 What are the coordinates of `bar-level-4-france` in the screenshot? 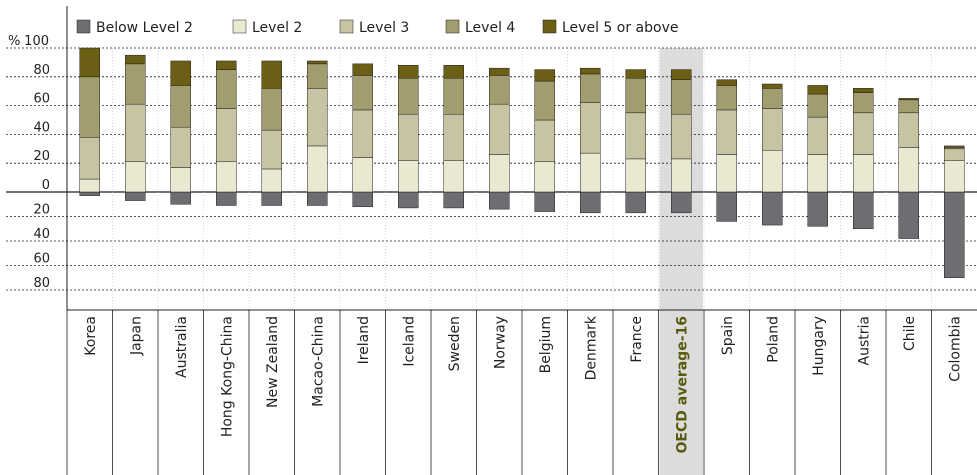 It's located at (635, 95).